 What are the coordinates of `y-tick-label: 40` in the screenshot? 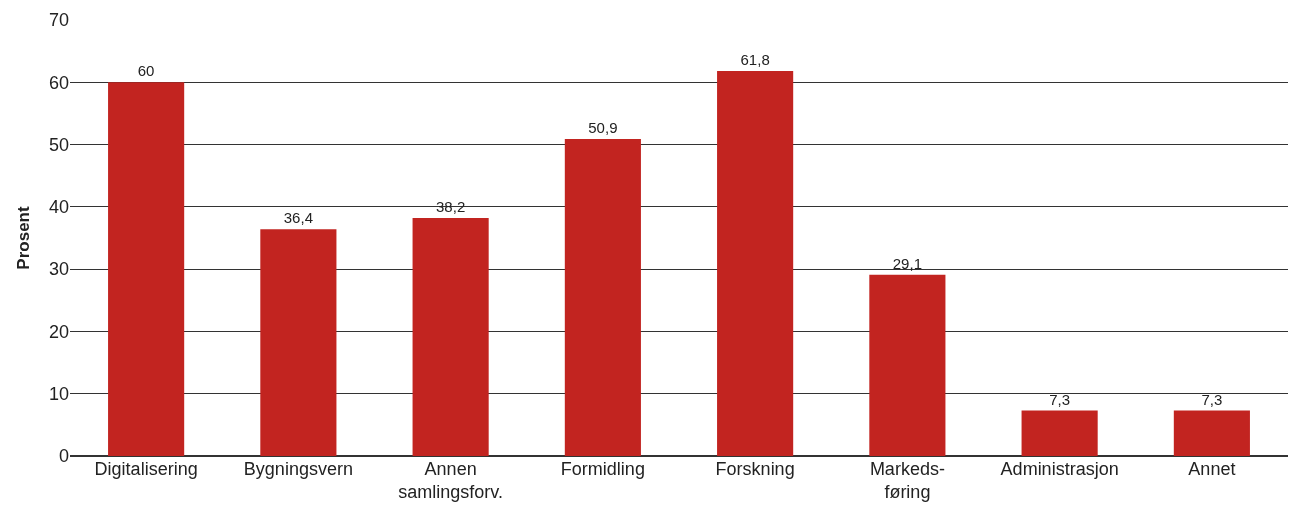 It's located at (58, 207).